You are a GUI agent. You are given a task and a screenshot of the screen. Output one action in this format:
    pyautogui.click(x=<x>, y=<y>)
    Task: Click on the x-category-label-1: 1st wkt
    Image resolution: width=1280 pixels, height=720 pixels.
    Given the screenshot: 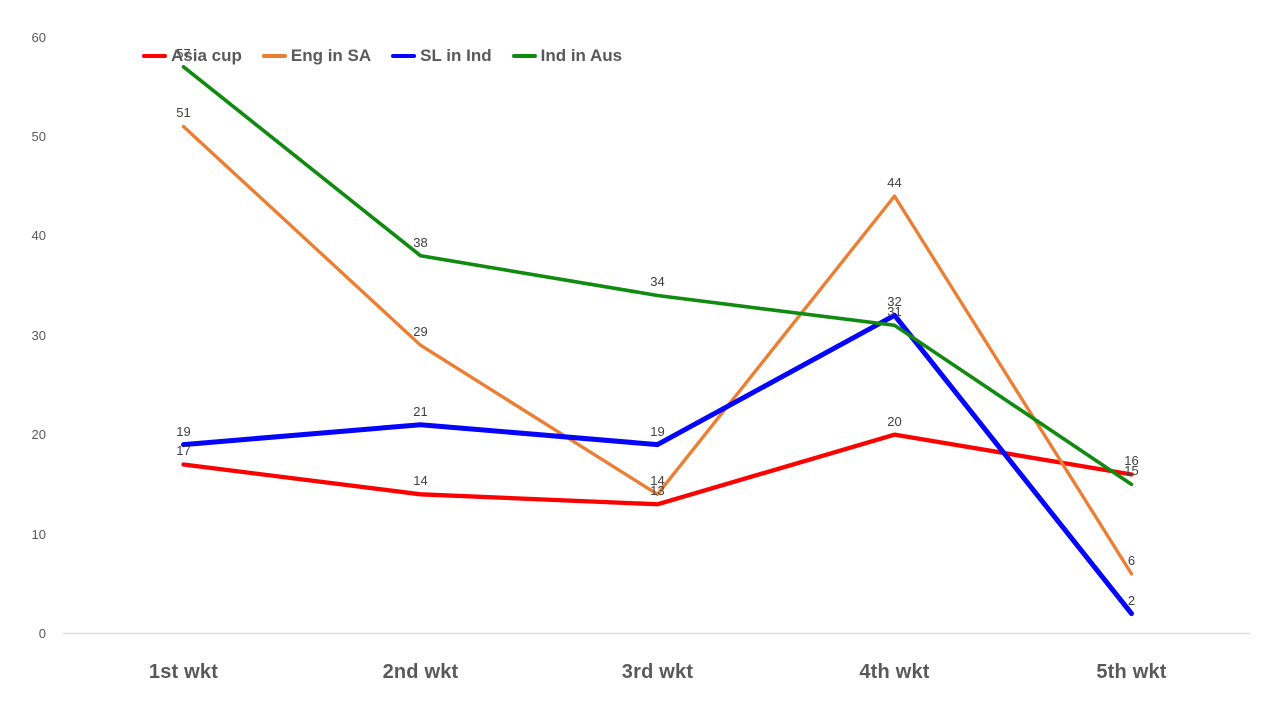 What is the action you would take?
    pyautogui.click(x=183, y=672)
    